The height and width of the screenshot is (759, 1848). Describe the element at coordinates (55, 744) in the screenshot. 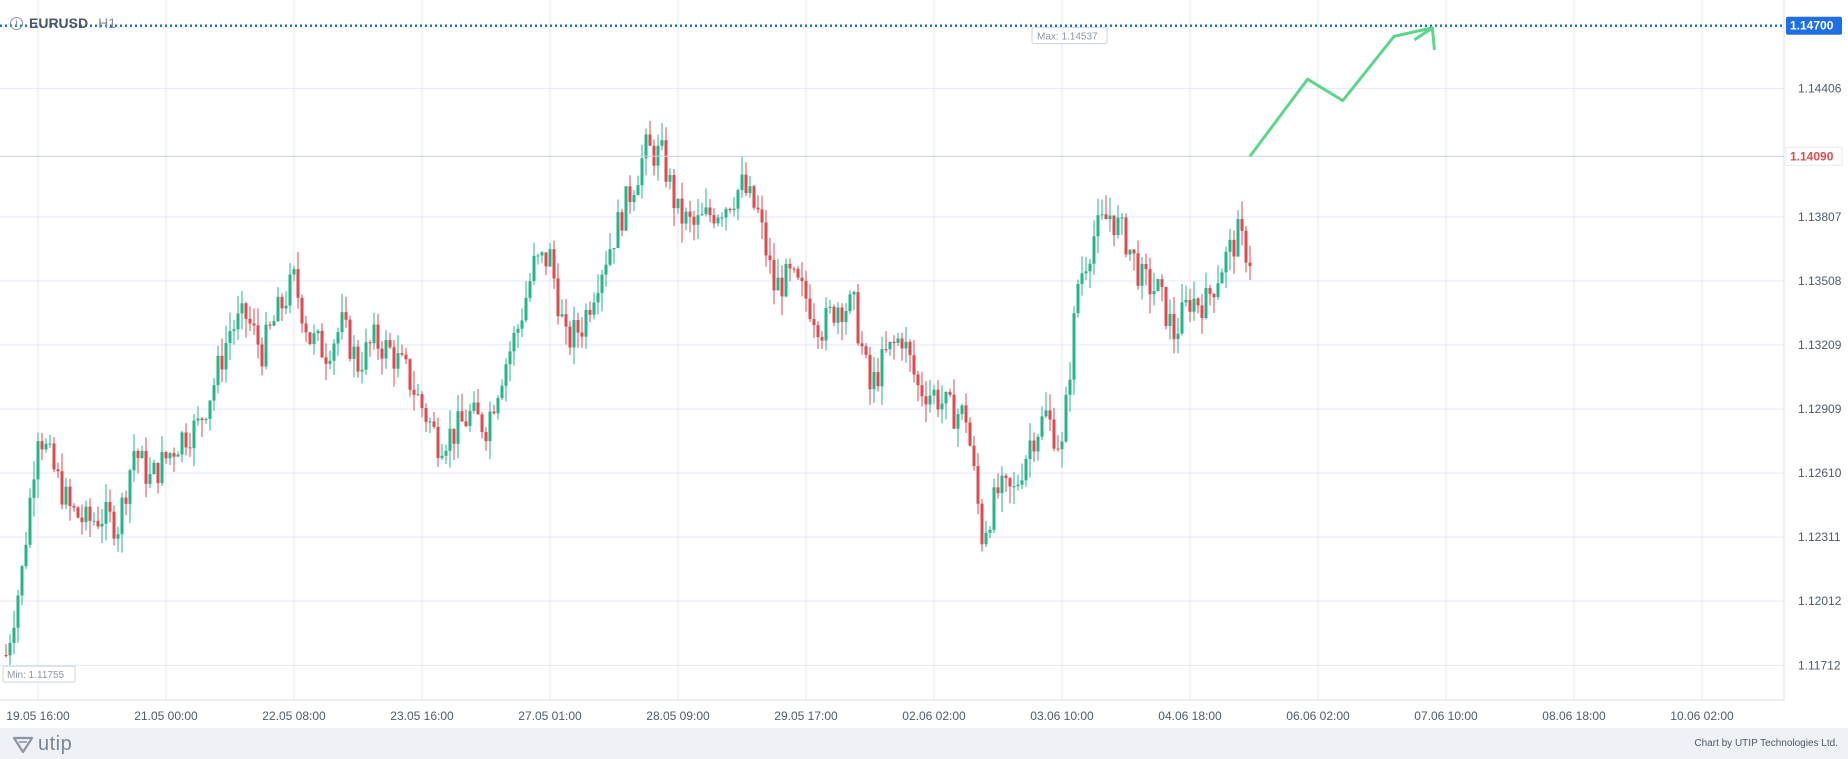

I see `logo-text: utip` at that location.